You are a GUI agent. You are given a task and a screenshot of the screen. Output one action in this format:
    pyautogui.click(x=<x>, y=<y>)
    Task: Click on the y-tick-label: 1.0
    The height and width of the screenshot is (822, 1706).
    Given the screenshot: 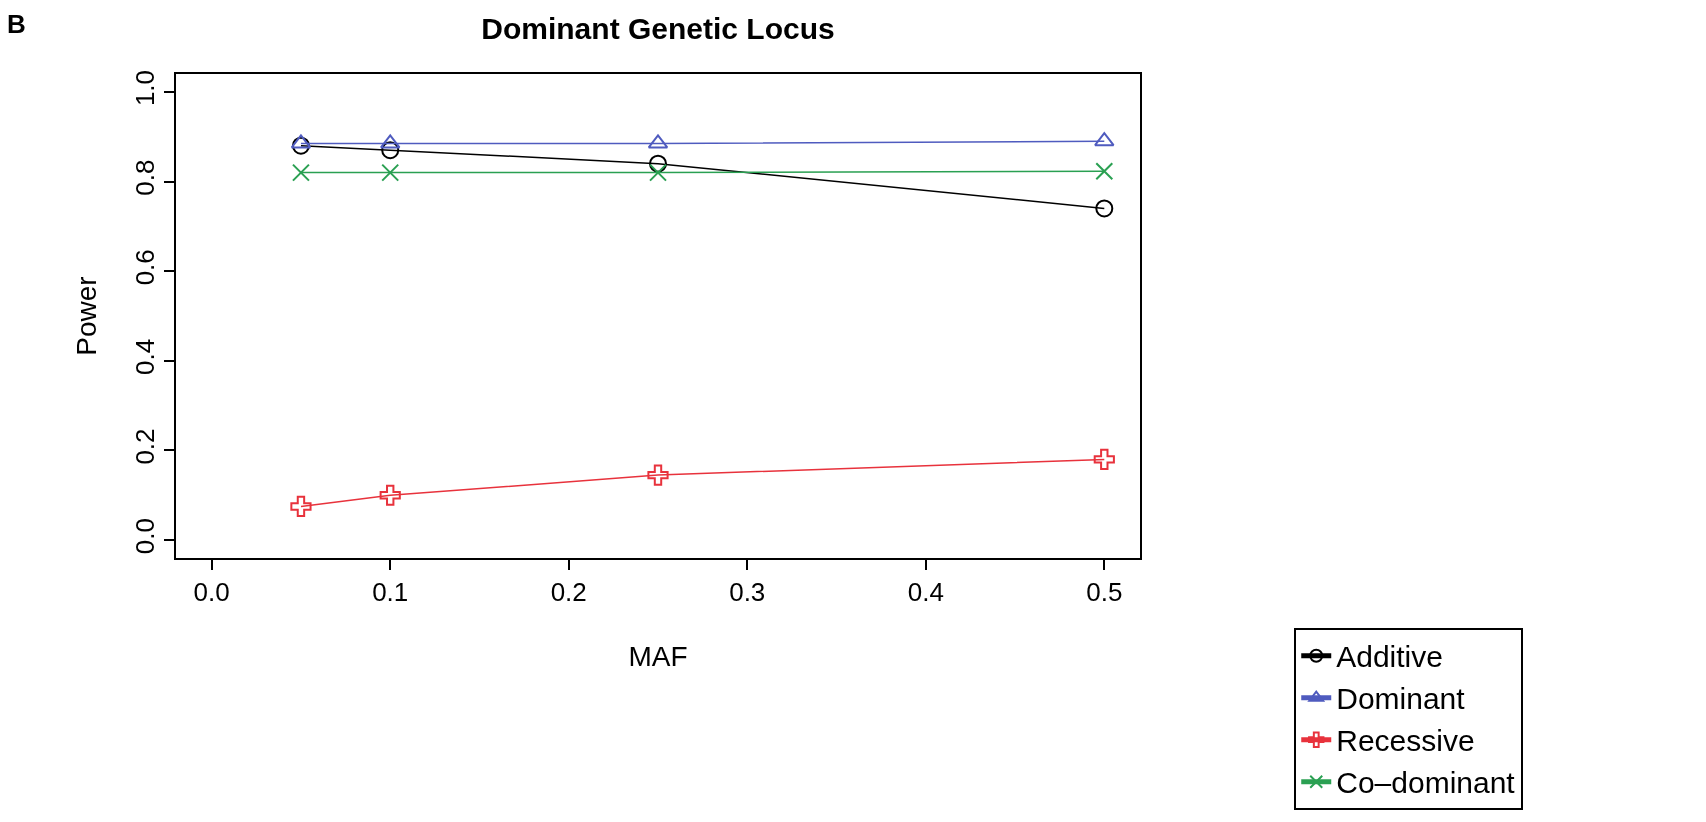 What is the action you would take?
    pyautogui.click(x=144, y=88)
    